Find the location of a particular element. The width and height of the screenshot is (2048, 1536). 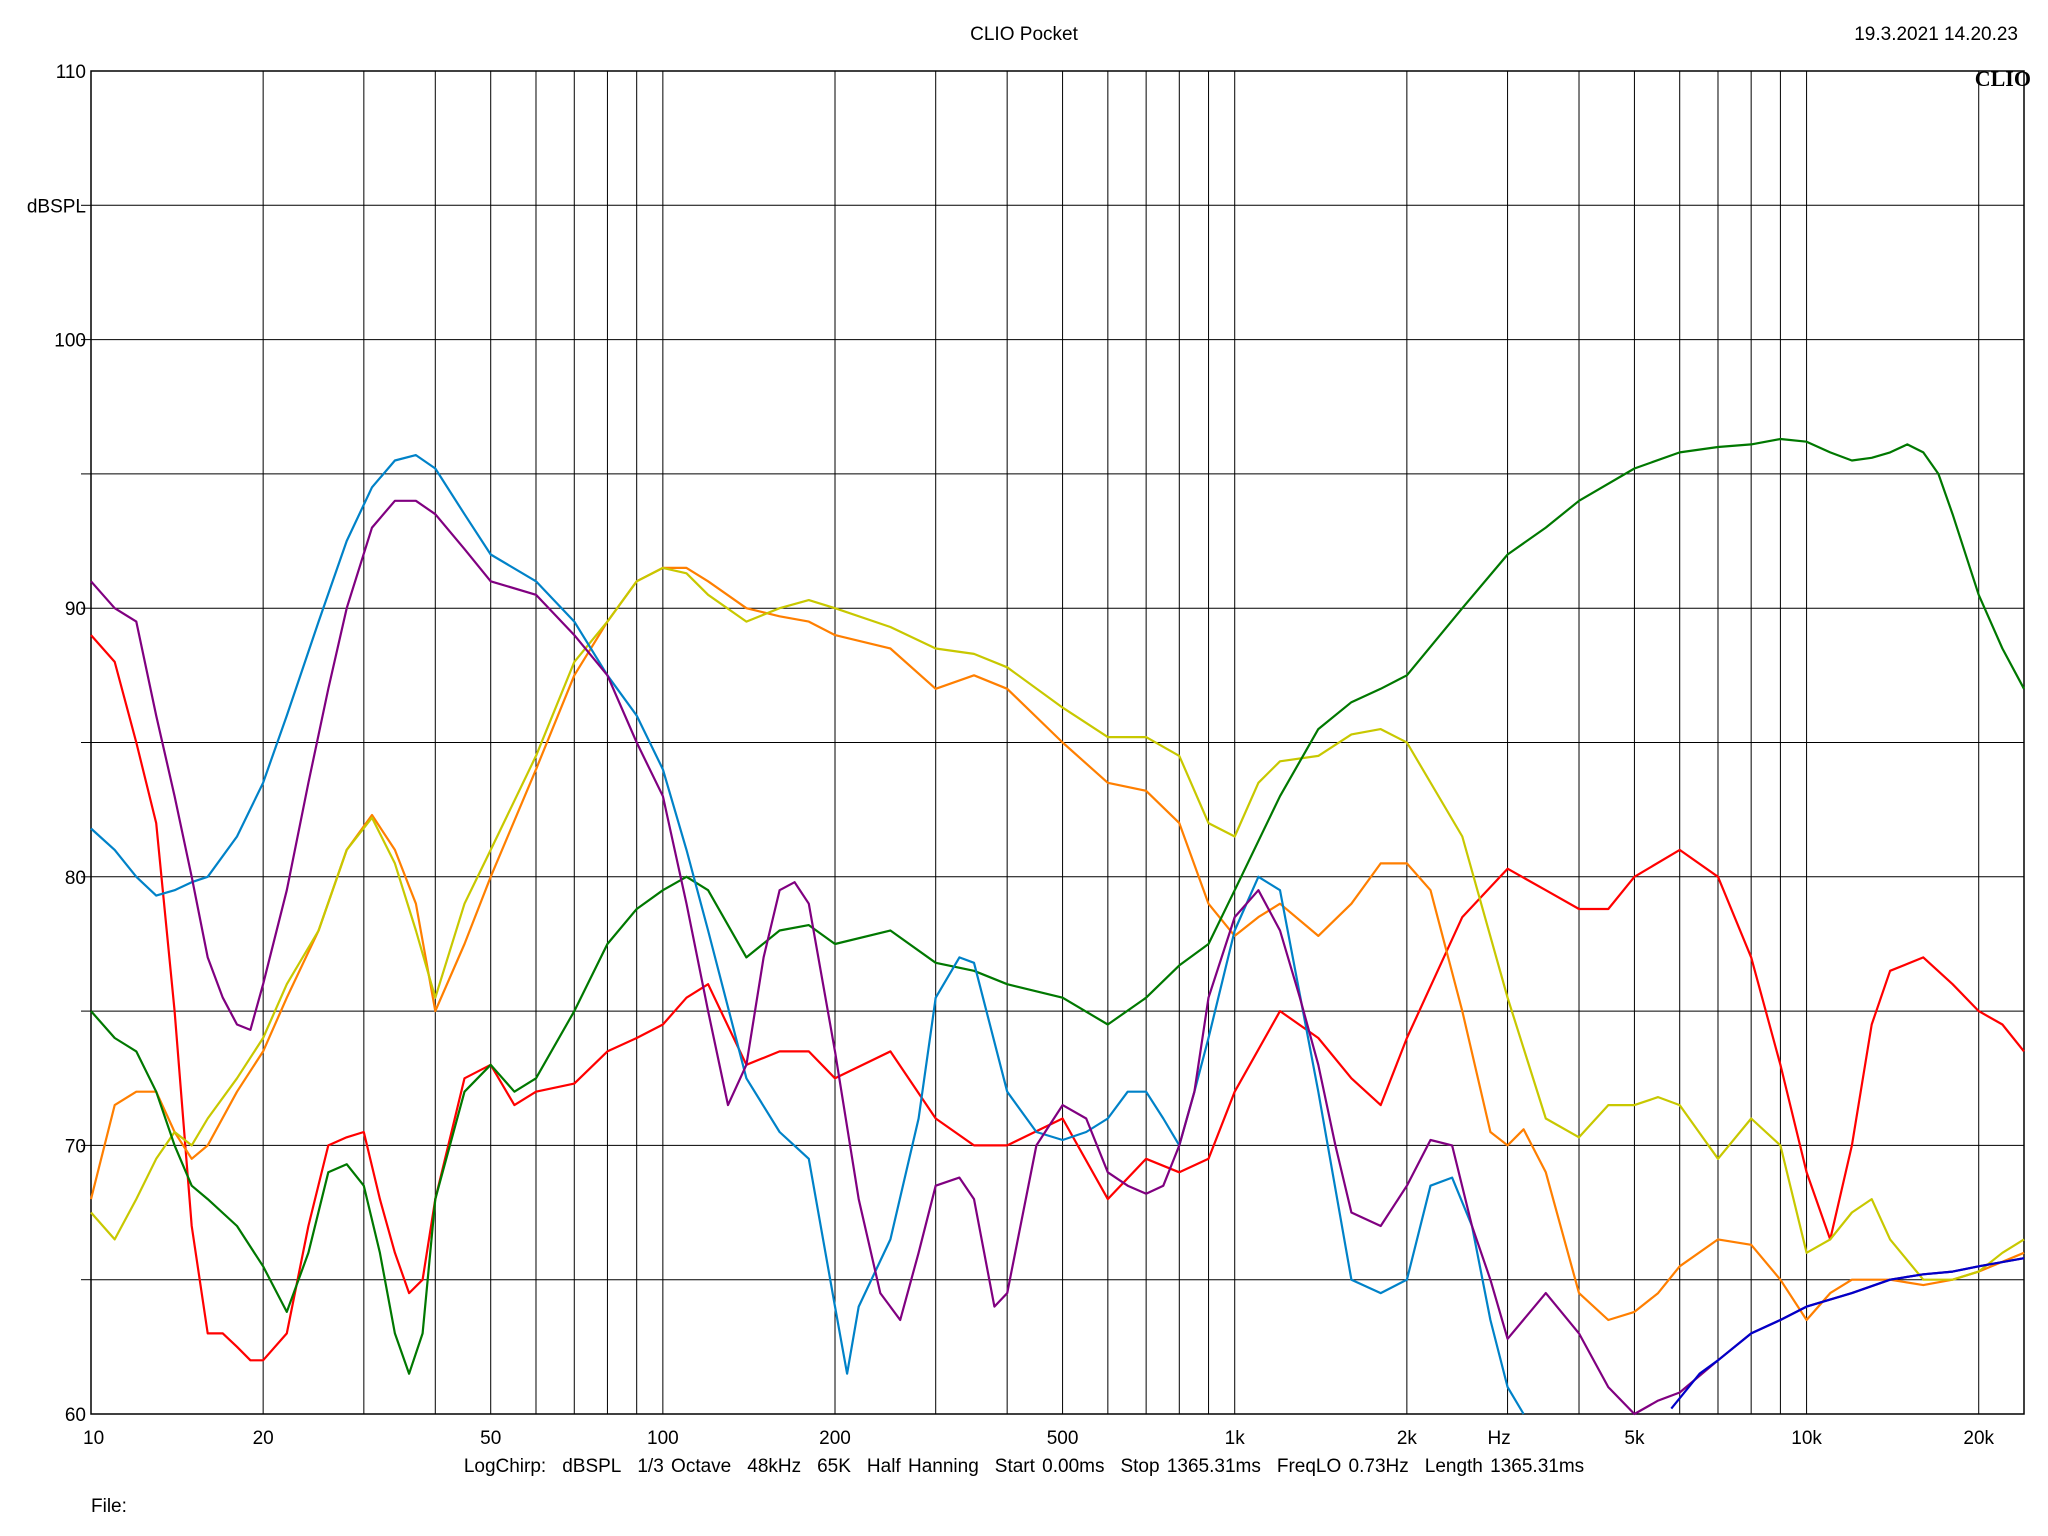

y-tick-label: 110 is located at coordinates (71, 72).